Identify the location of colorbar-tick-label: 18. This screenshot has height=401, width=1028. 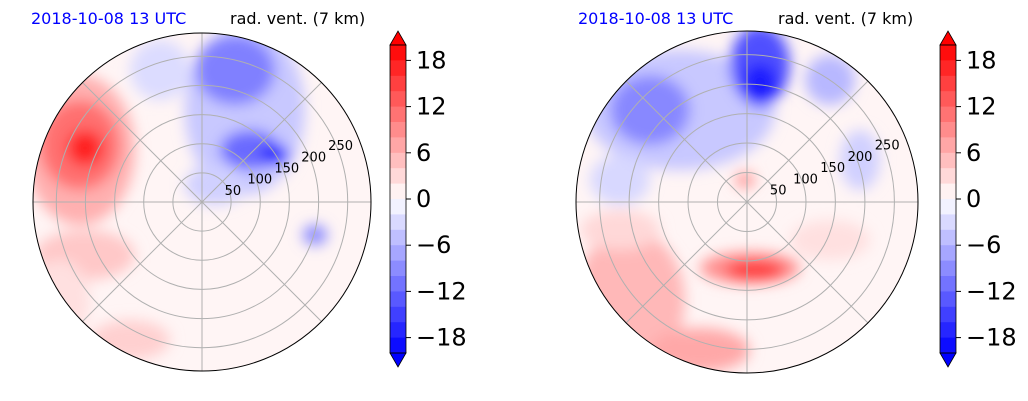
(981, 60).